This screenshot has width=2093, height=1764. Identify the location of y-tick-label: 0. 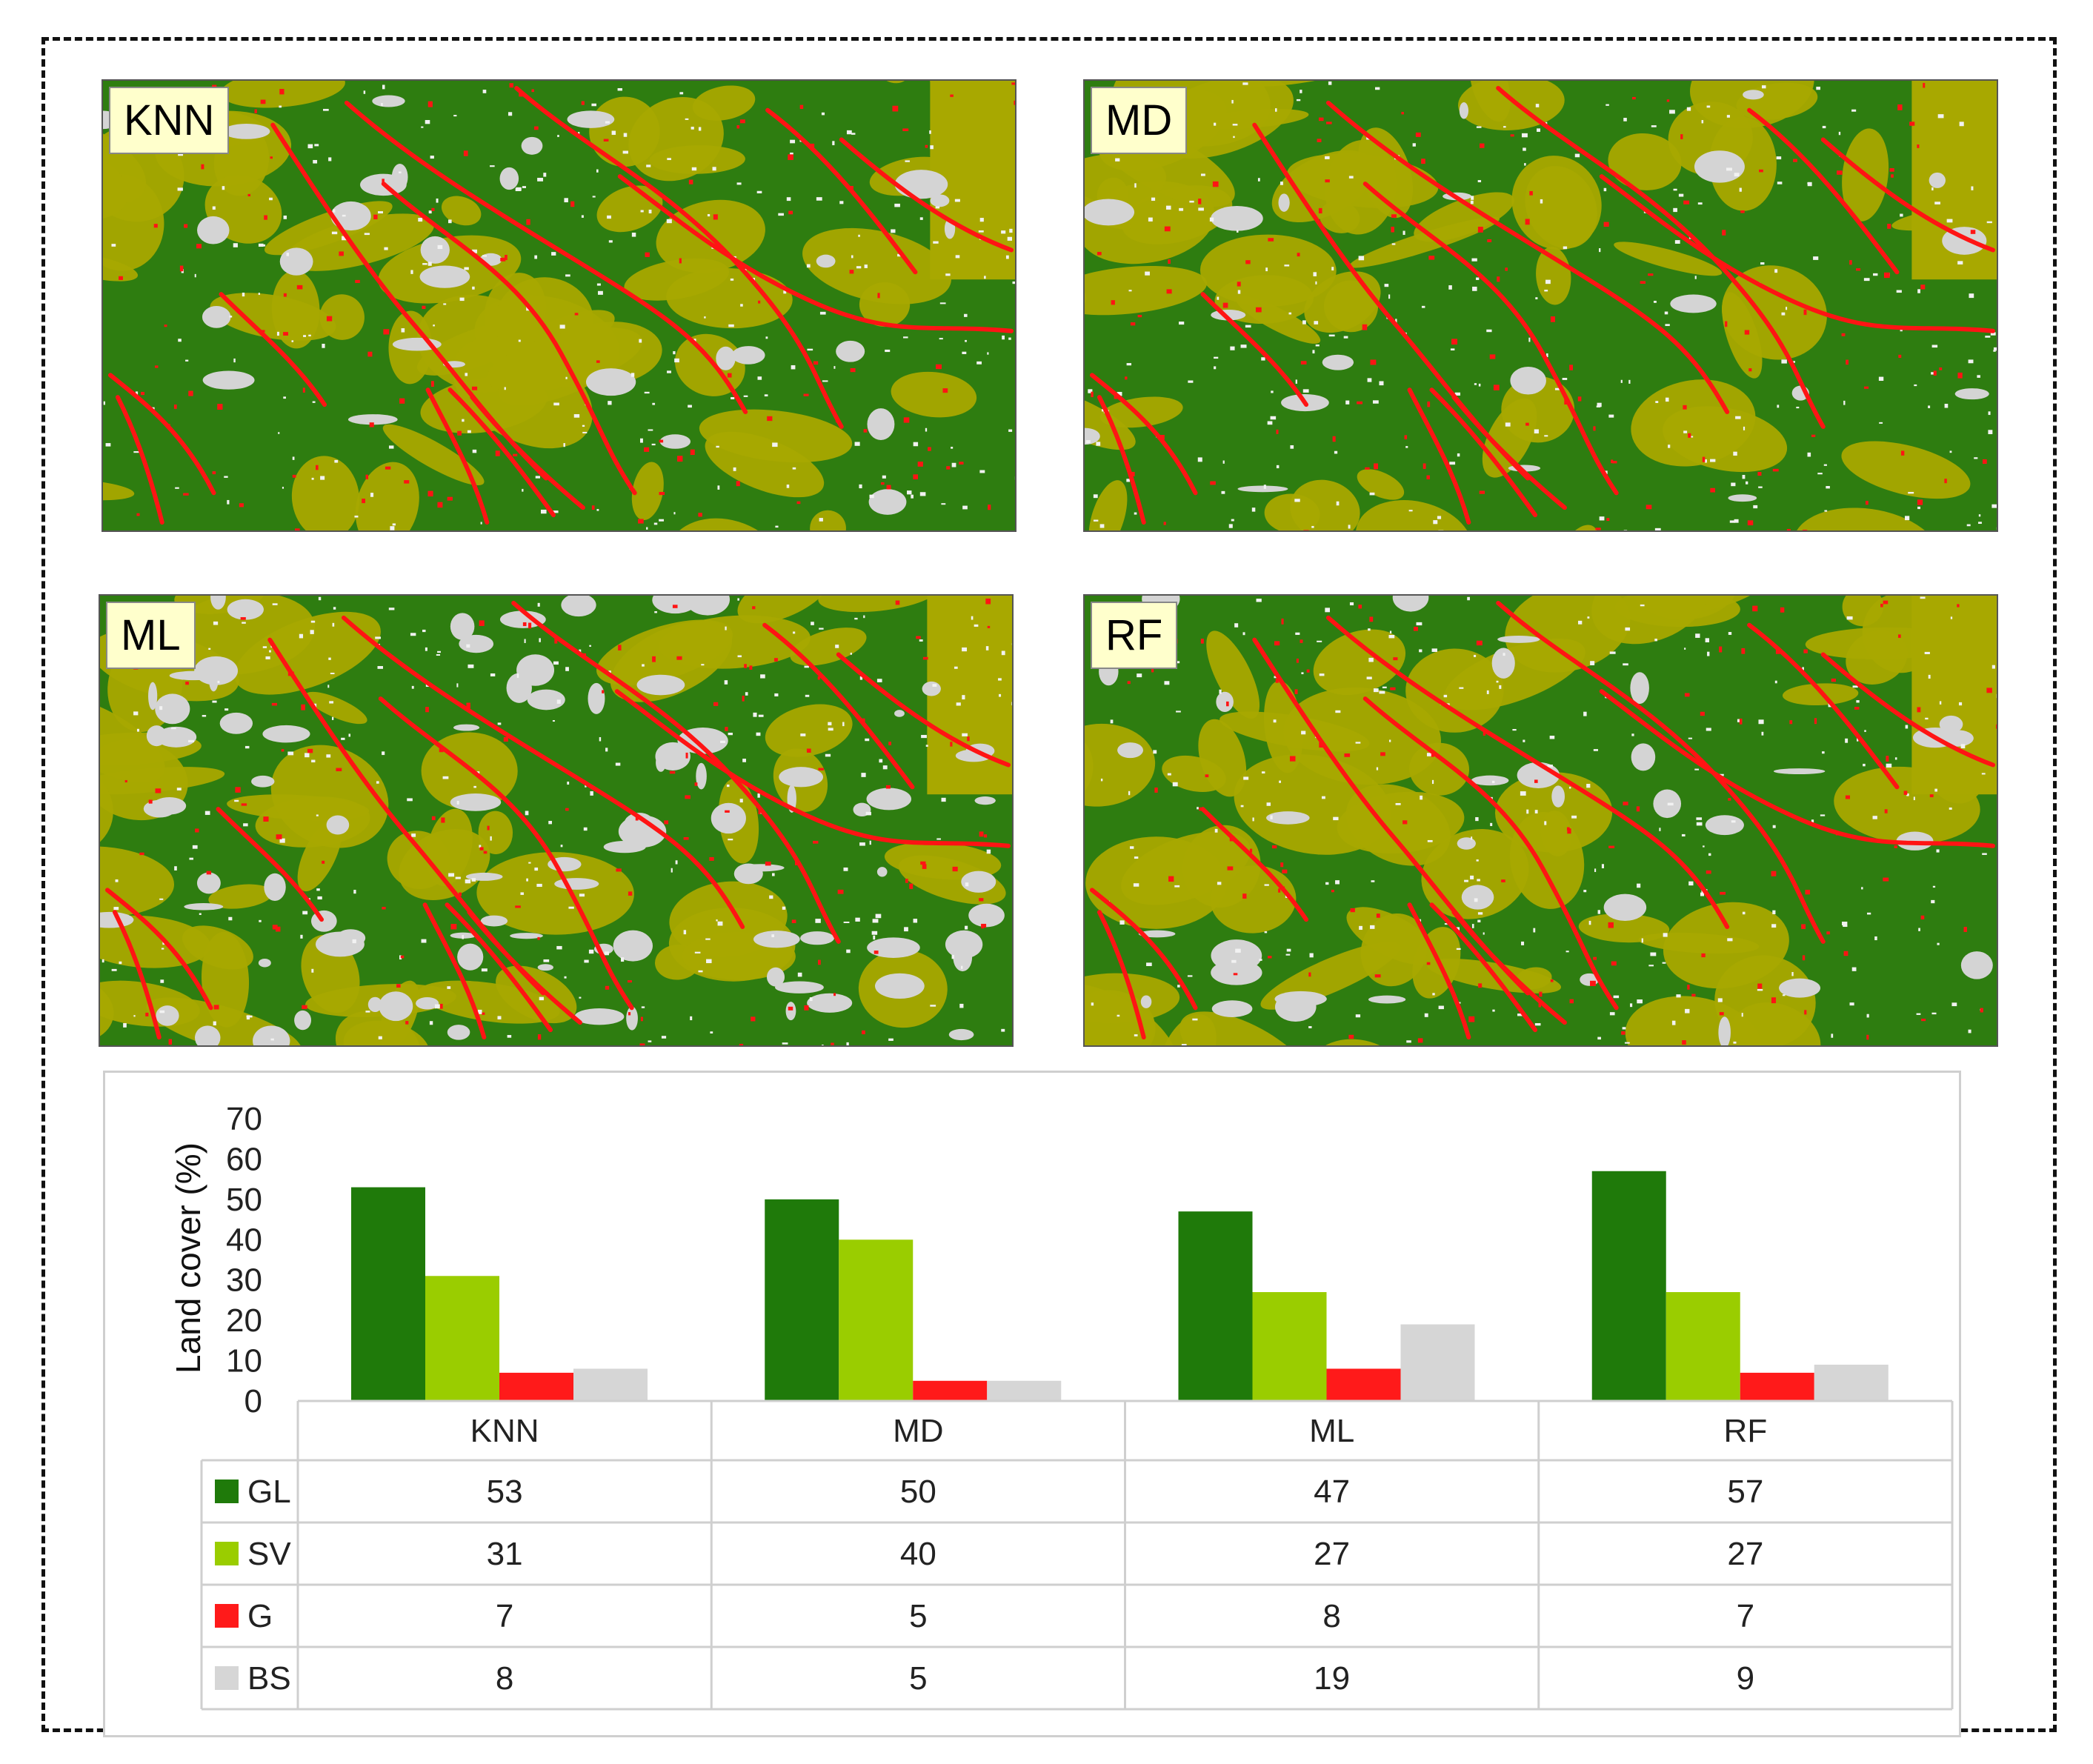
(253, 1401).